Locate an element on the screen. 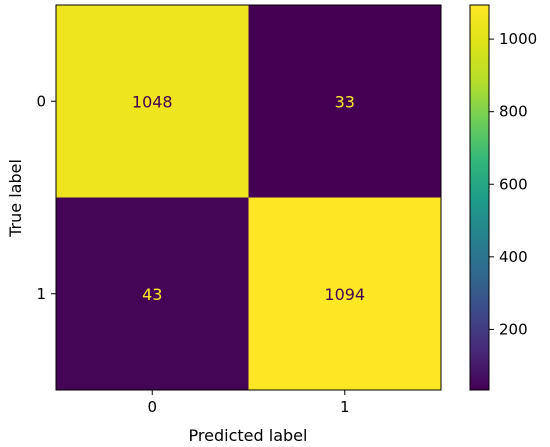 Image resolution: width=550 pixels, height=447 pixels. cell-value-label: 1094 is located at coordinates (344, 294).